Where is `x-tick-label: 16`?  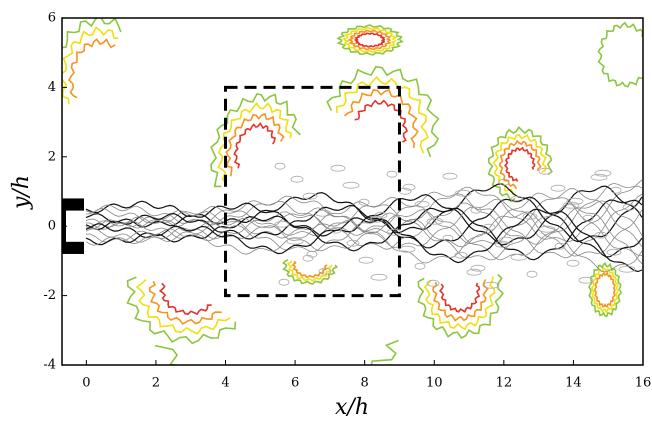
x-tick-label: 16 is located at coordinates (643, 383).